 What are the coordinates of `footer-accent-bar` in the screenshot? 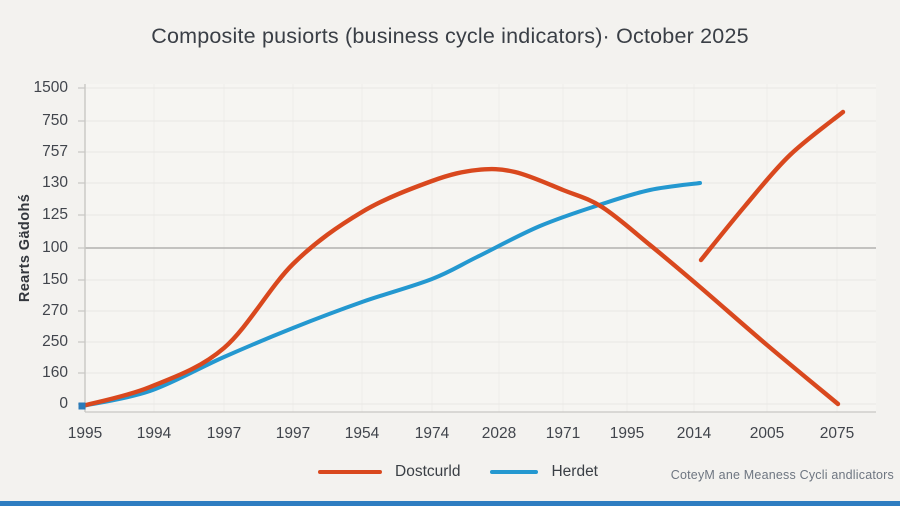 It's located at (450, 503).